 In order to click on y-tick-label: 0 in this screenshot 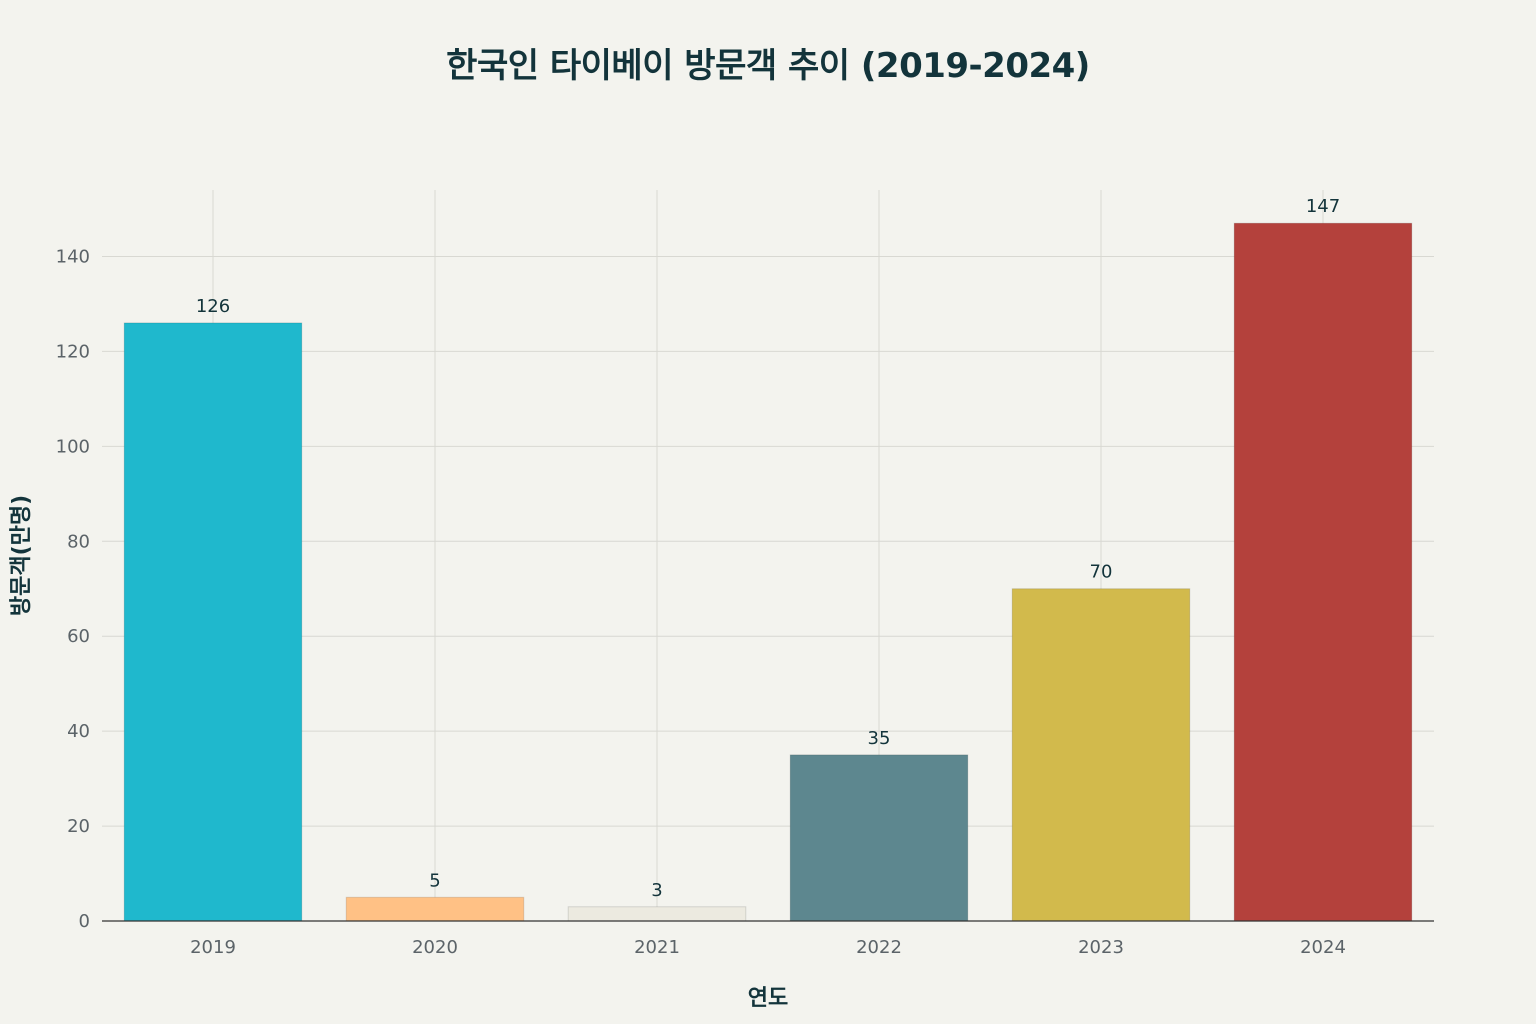, I will do `click(84, 921)`.